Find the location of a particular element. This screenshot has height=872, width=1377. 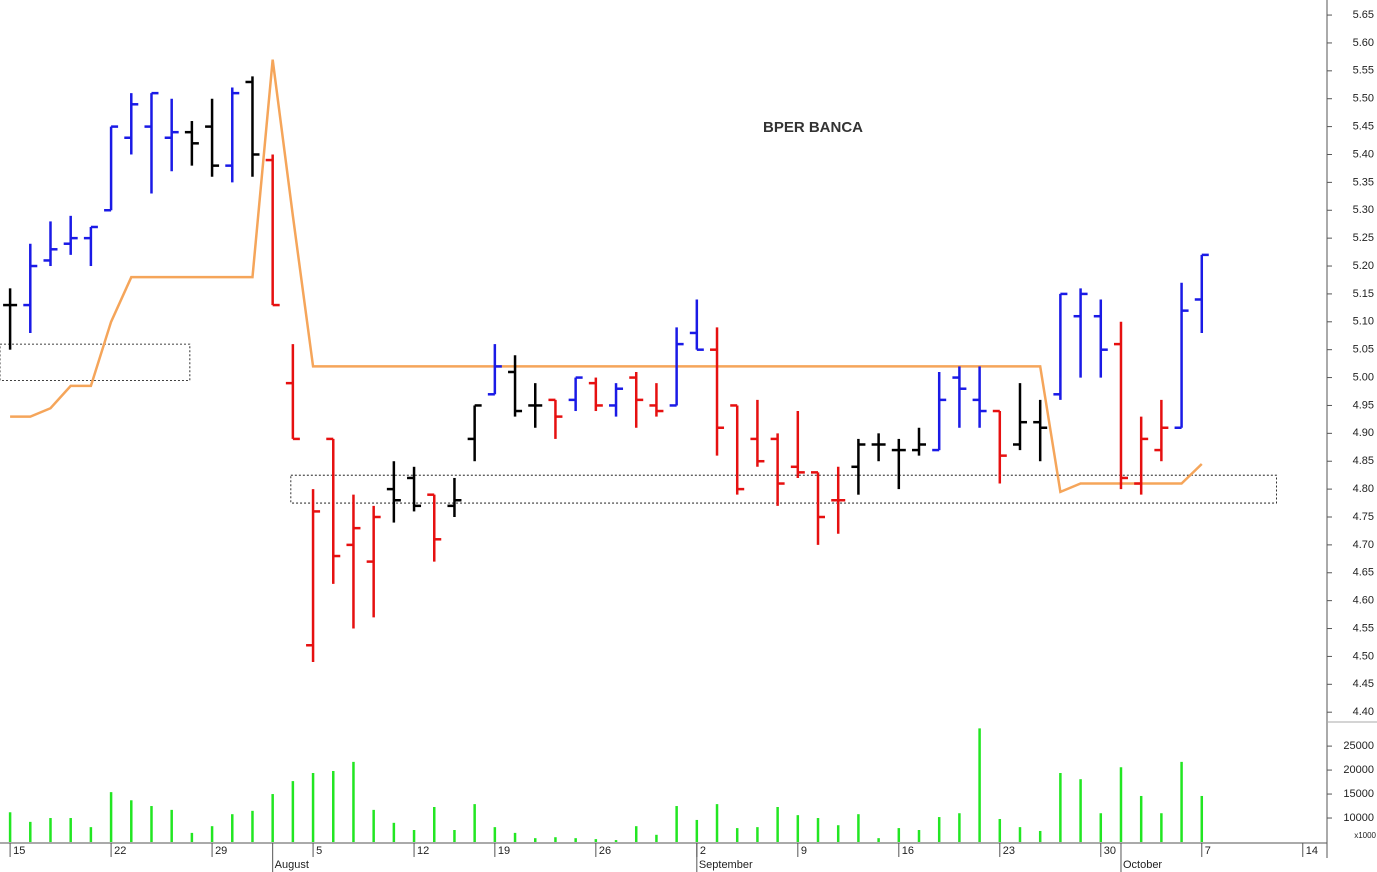

y-tick-label: 4.40 is located at coordinates (1363, 712).